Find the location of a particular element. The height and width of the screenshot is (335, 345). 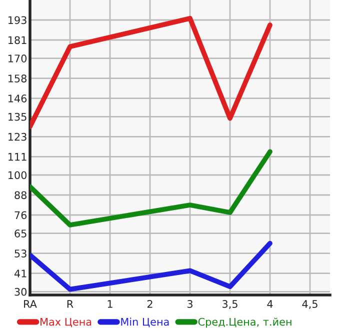

x-tick-label: 3 is located at coordinates (189, 304).